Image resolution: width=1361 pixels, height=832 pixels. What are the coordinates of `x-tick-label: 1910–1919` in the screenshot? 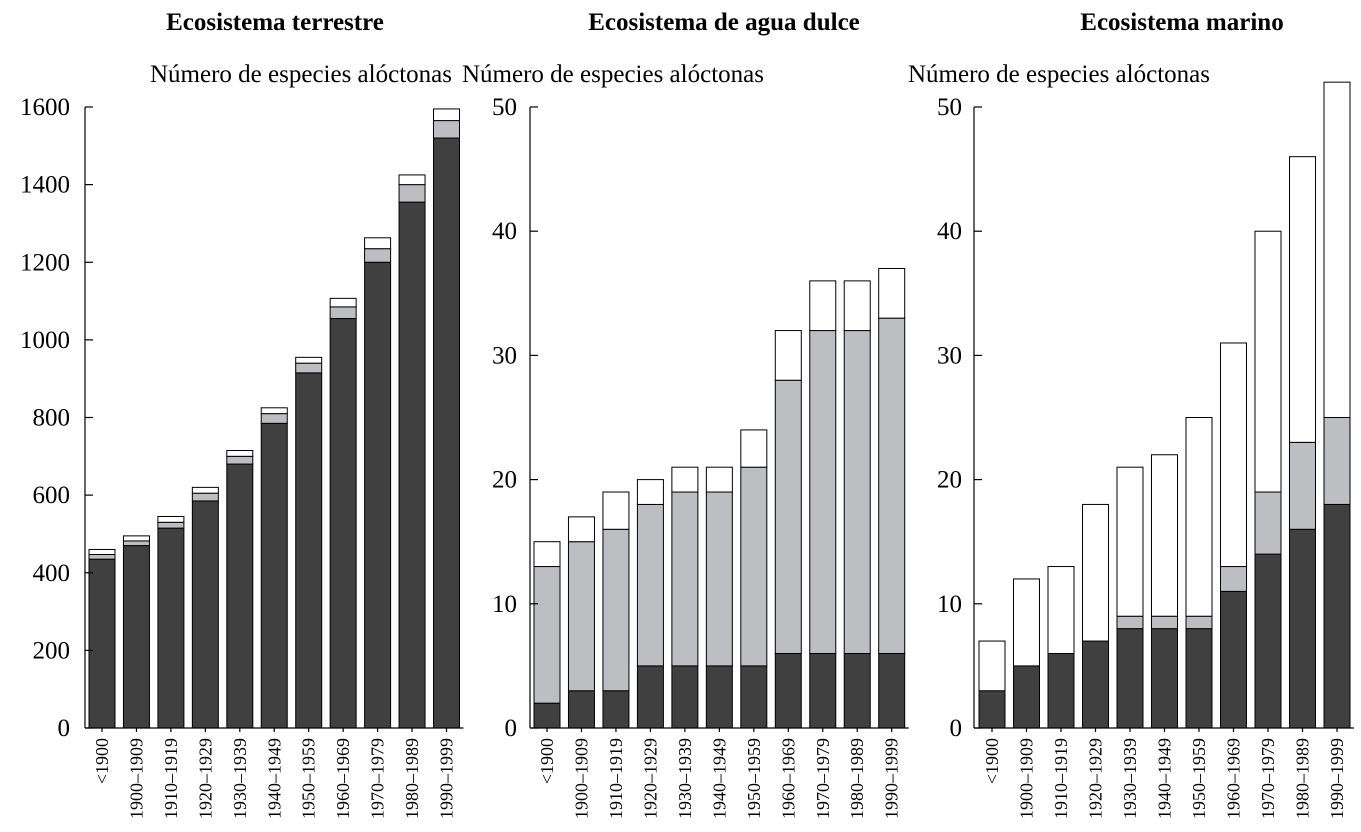 It's located at (1061, 778).